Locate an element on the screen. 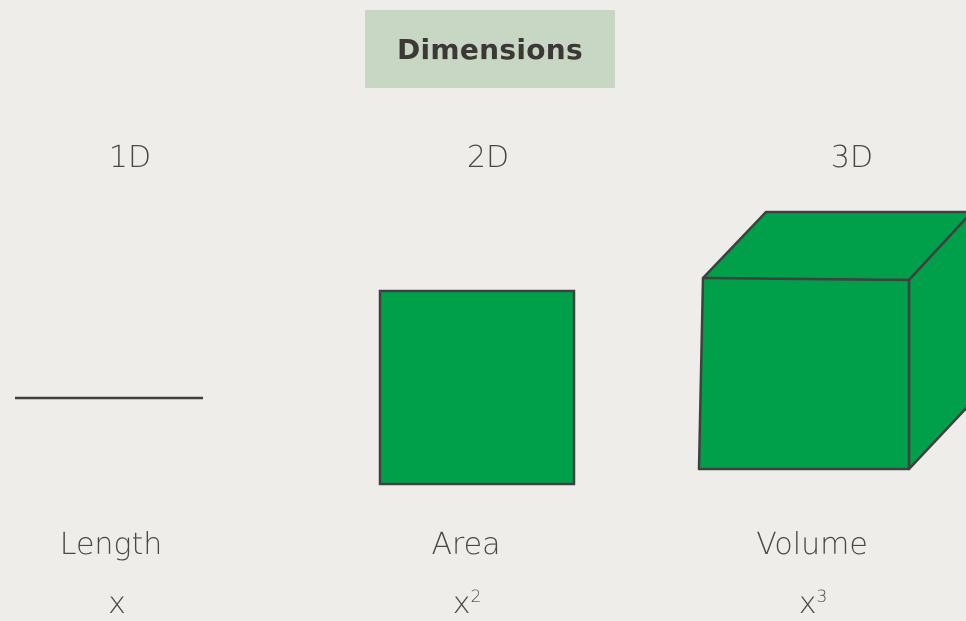 The width and height of the screenshot is (966, 621). length-formula: x is located at coordinates (118, 603).